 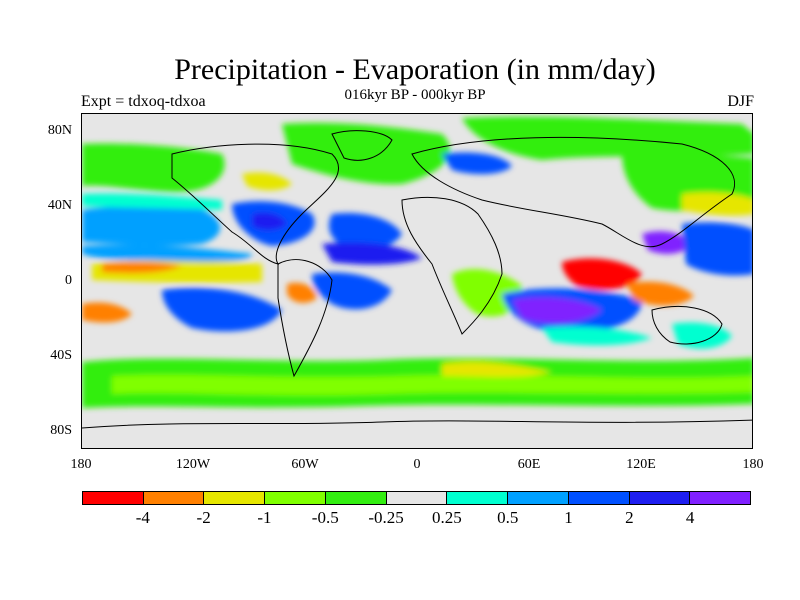 I want to click on south-pacific-blue, so click(x=222, y=309).